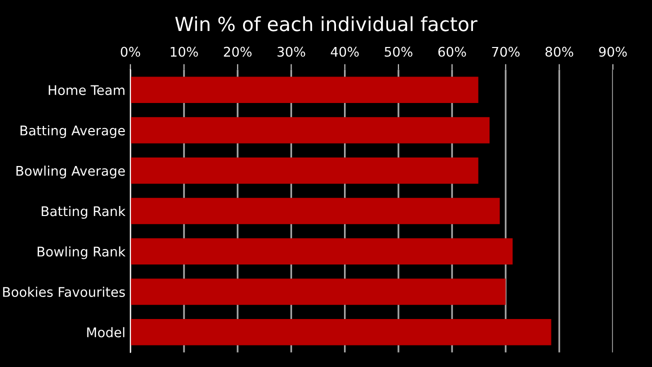  Describe the element at coordinates (84, 212) in the screenshot. I see `y-tick-label: Batting Rank` at that location.